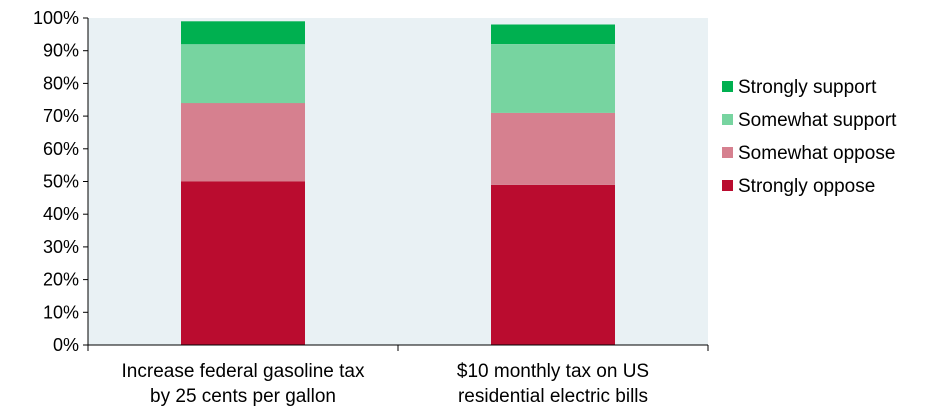 This screenshot has width=938, height=411. I want to click on y-tick-label: 70%, so click(61, 116).